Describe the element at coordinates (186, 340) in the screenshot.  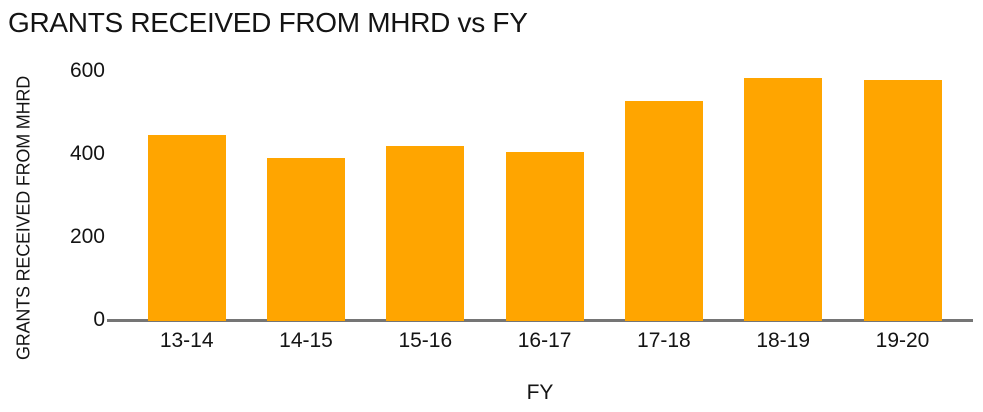
I see `x-tick-label: 13-14` at that location.